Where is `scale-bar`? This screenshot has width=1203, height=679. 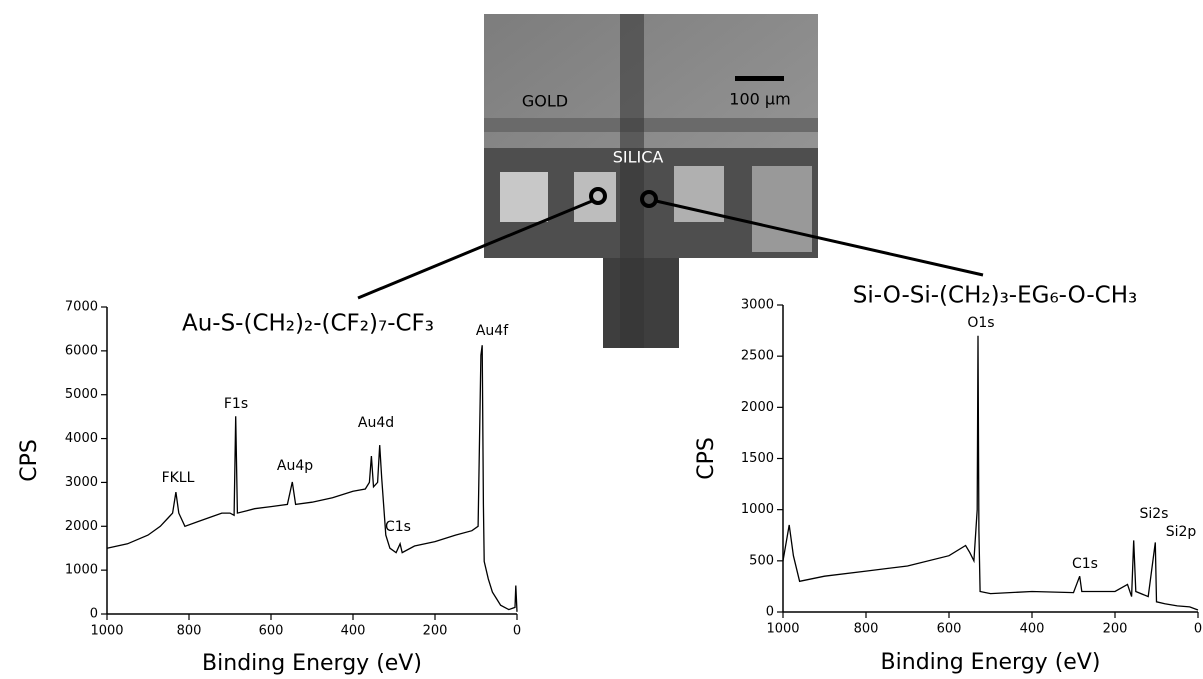
scale-bar is located at coordinates (759, 78).